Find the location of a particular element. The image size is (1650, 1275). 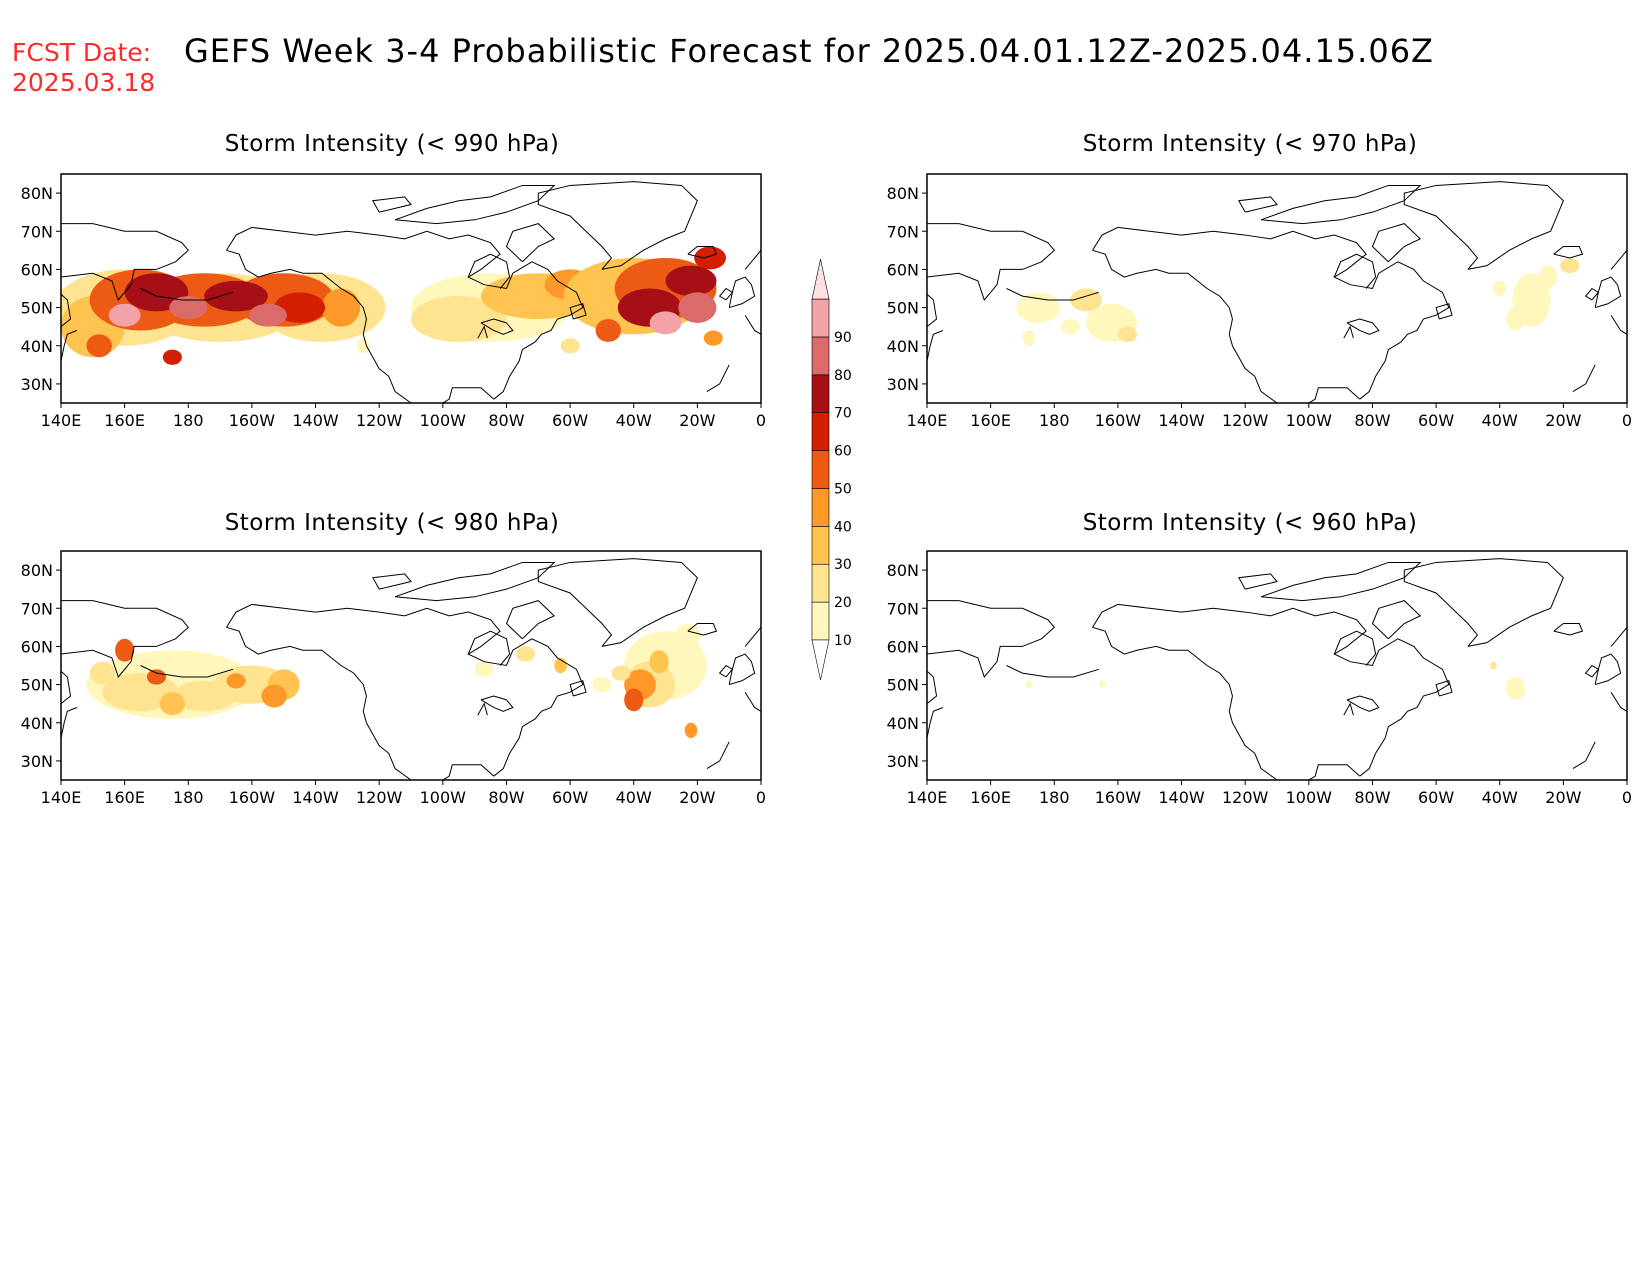

colorbar-label: 40 is located at coordinates (843, 527).